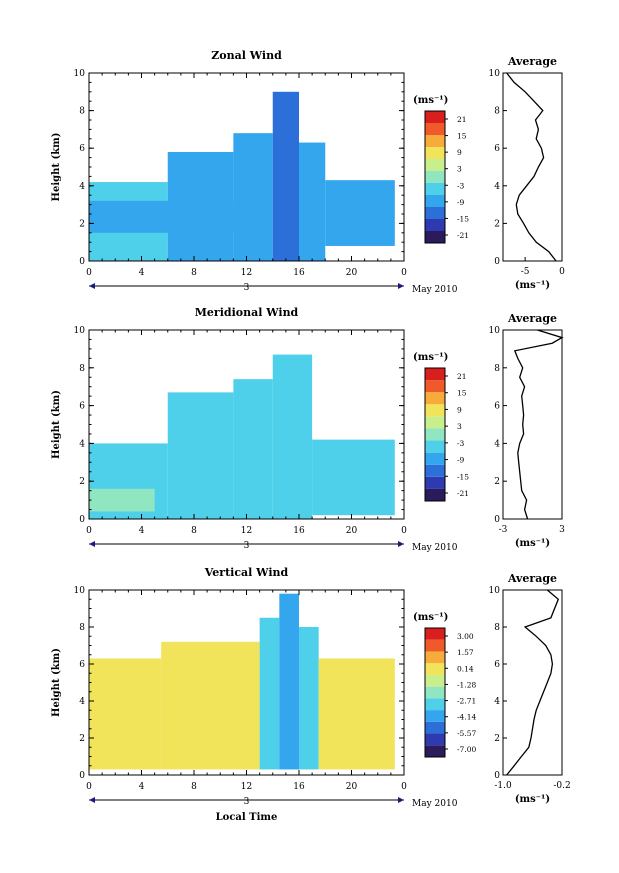 The width and height of the screenshot is (619, 873). Describe the element at coordinates (465, 668) in the screenshot. I see `colorbar-label: 0.14` at that location.